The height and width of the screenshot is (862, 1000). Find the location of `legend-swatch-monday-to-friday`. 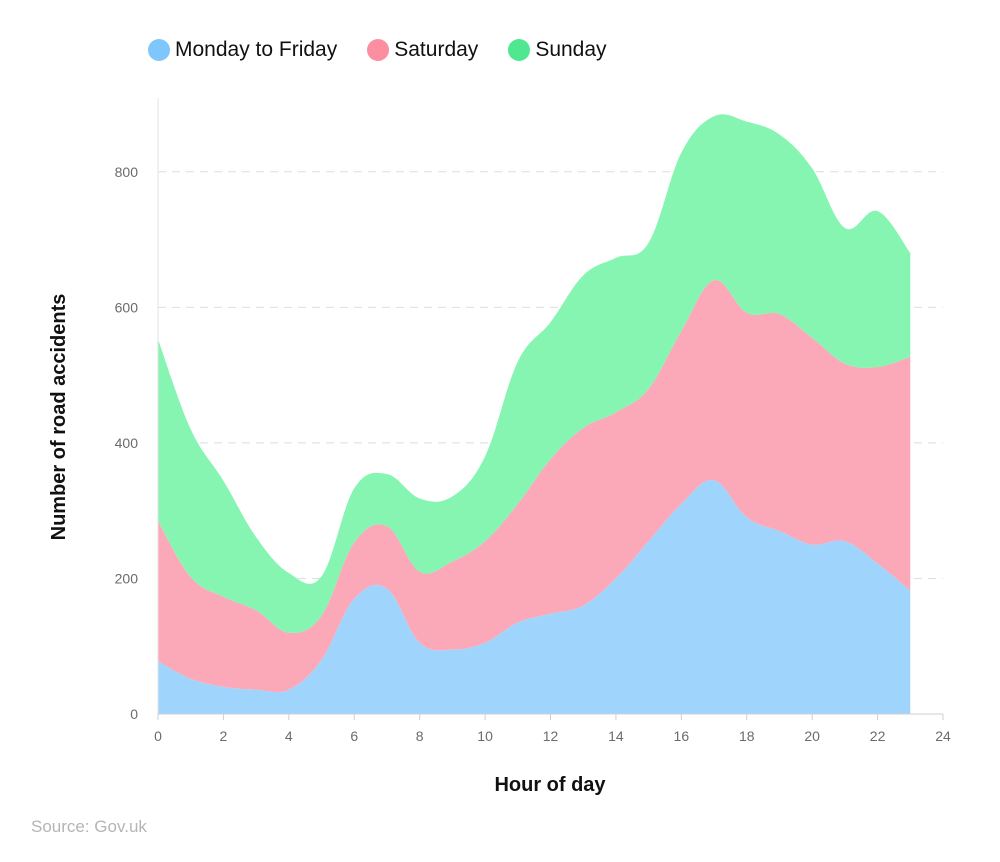

legend-swatch-monday-to-friday is located at coordinates (159, 50).